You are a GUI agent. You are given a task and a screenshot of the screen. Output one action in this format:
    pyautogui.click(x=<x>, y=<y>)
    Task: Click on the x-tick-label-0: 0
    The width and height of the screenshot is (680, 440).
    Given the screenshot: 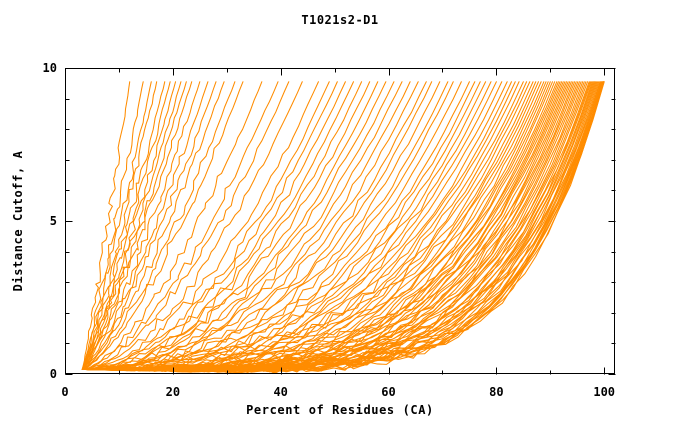 What is the action you would take?
    pyautogui.click(x=64, y=392)
    